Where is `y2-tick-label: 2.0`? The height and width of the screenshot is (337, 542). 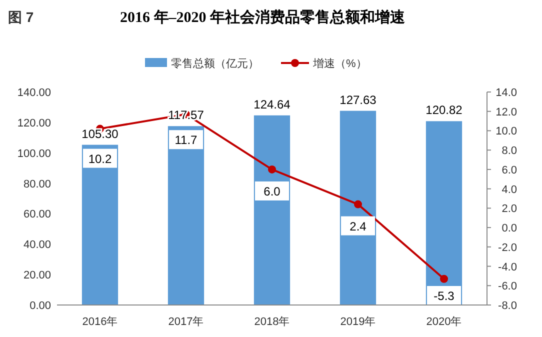
y2-tick-label: 2.0 is located at coordinates (509, 209).